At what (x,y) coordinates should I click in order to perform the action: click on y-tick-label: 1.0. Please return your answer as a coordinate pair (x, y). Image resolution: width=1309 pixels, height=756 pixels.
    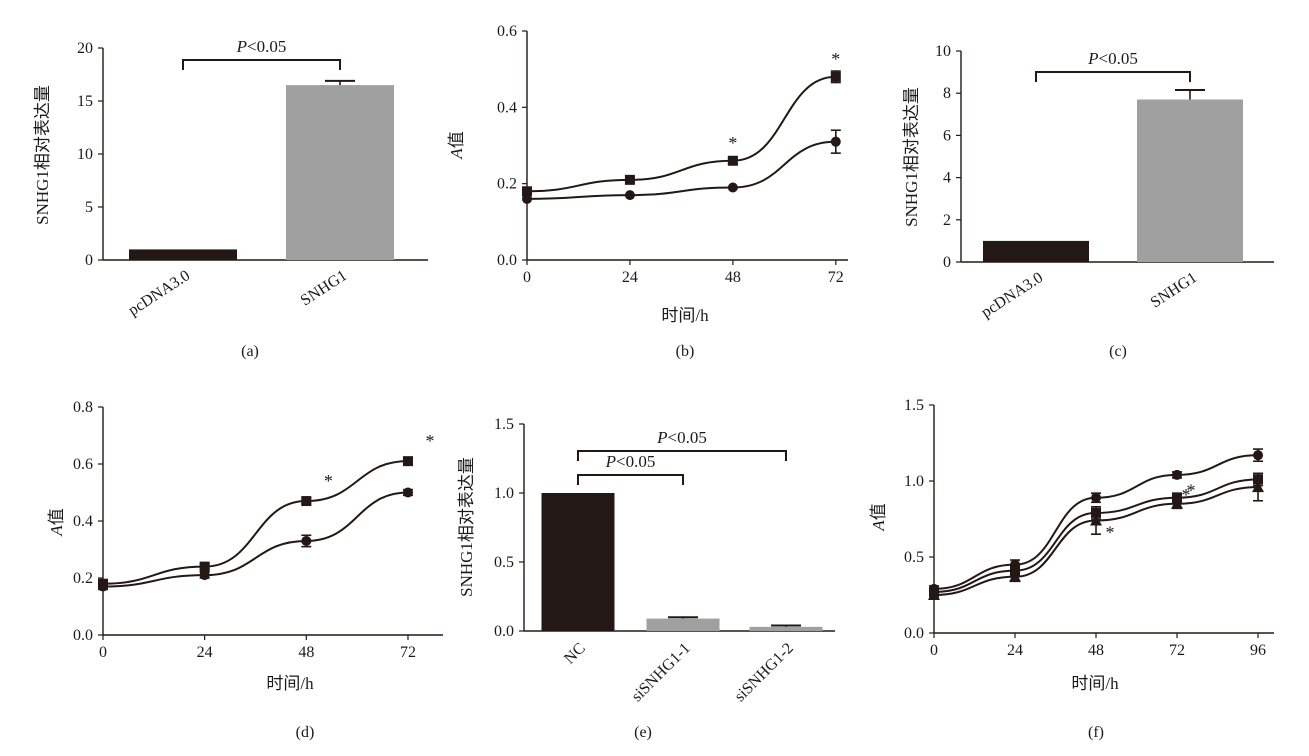
    Looking at the image, I should click on (504, 493).